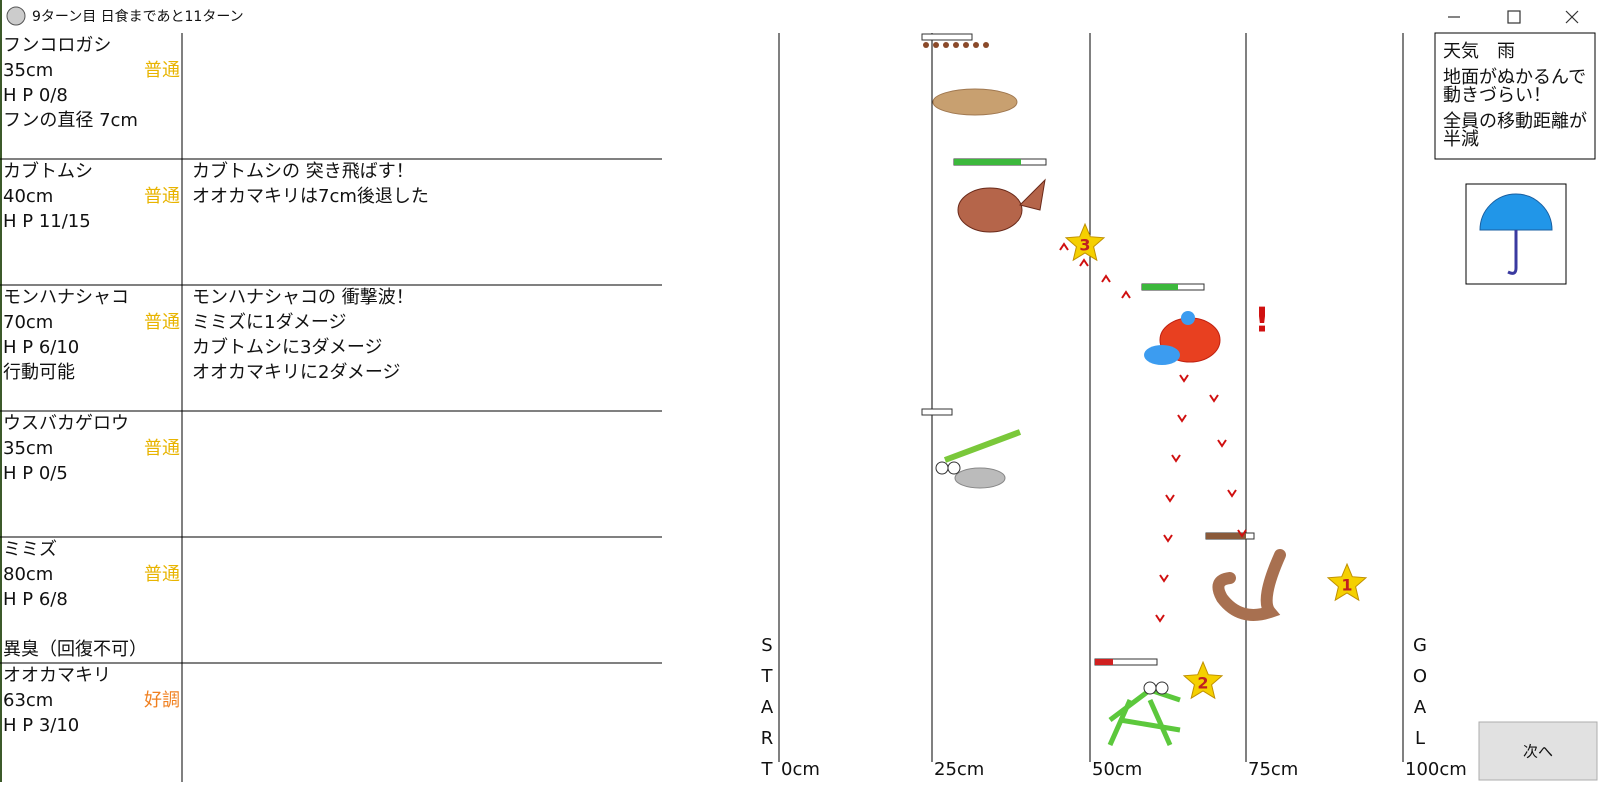  Describe the element at coordinates (1514, 77) in the screenshot. I see `weather-text: 地面がぬかるんで` at that location.